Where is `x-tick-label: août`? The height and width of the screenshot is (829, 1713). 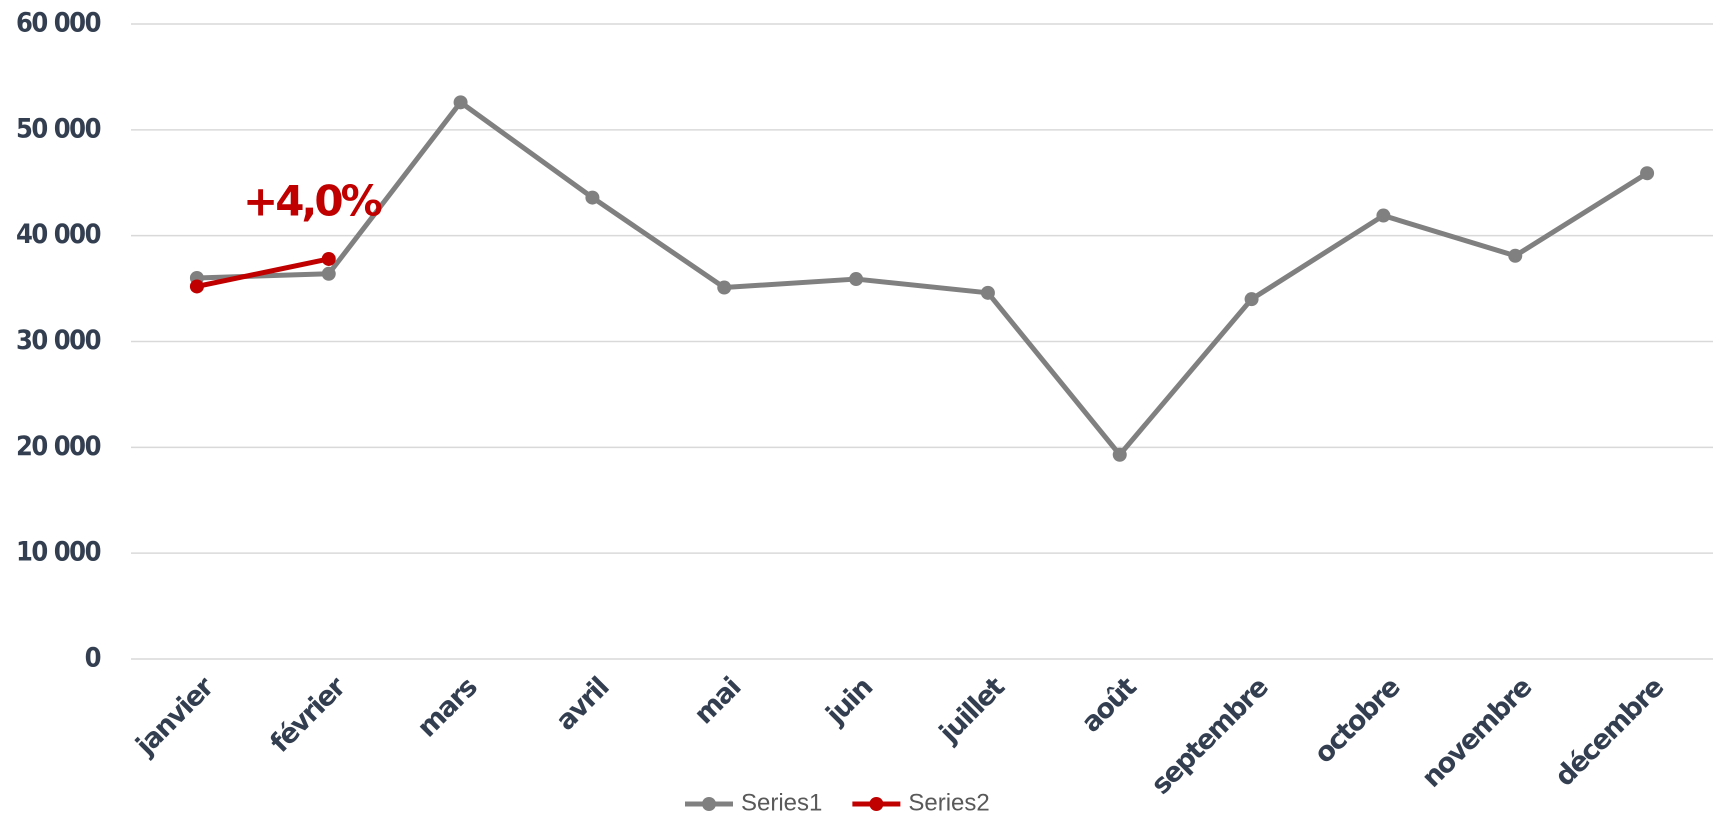
x-tick-label: août is located at coordinates (1110, 705).